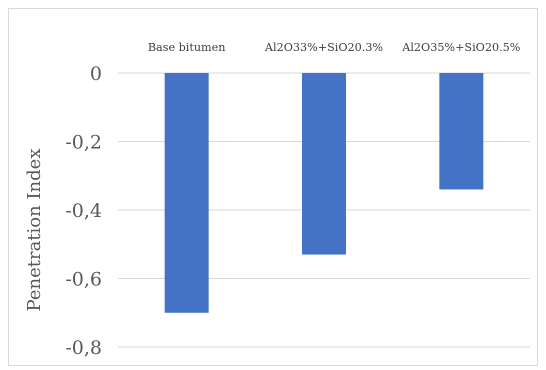 The height and width of the screenshot is (370, 546). What do you see at coordinates (83, 143) in the screenshot?
I see `y-tick-label: -0,2` at bounding box center [83, 143].